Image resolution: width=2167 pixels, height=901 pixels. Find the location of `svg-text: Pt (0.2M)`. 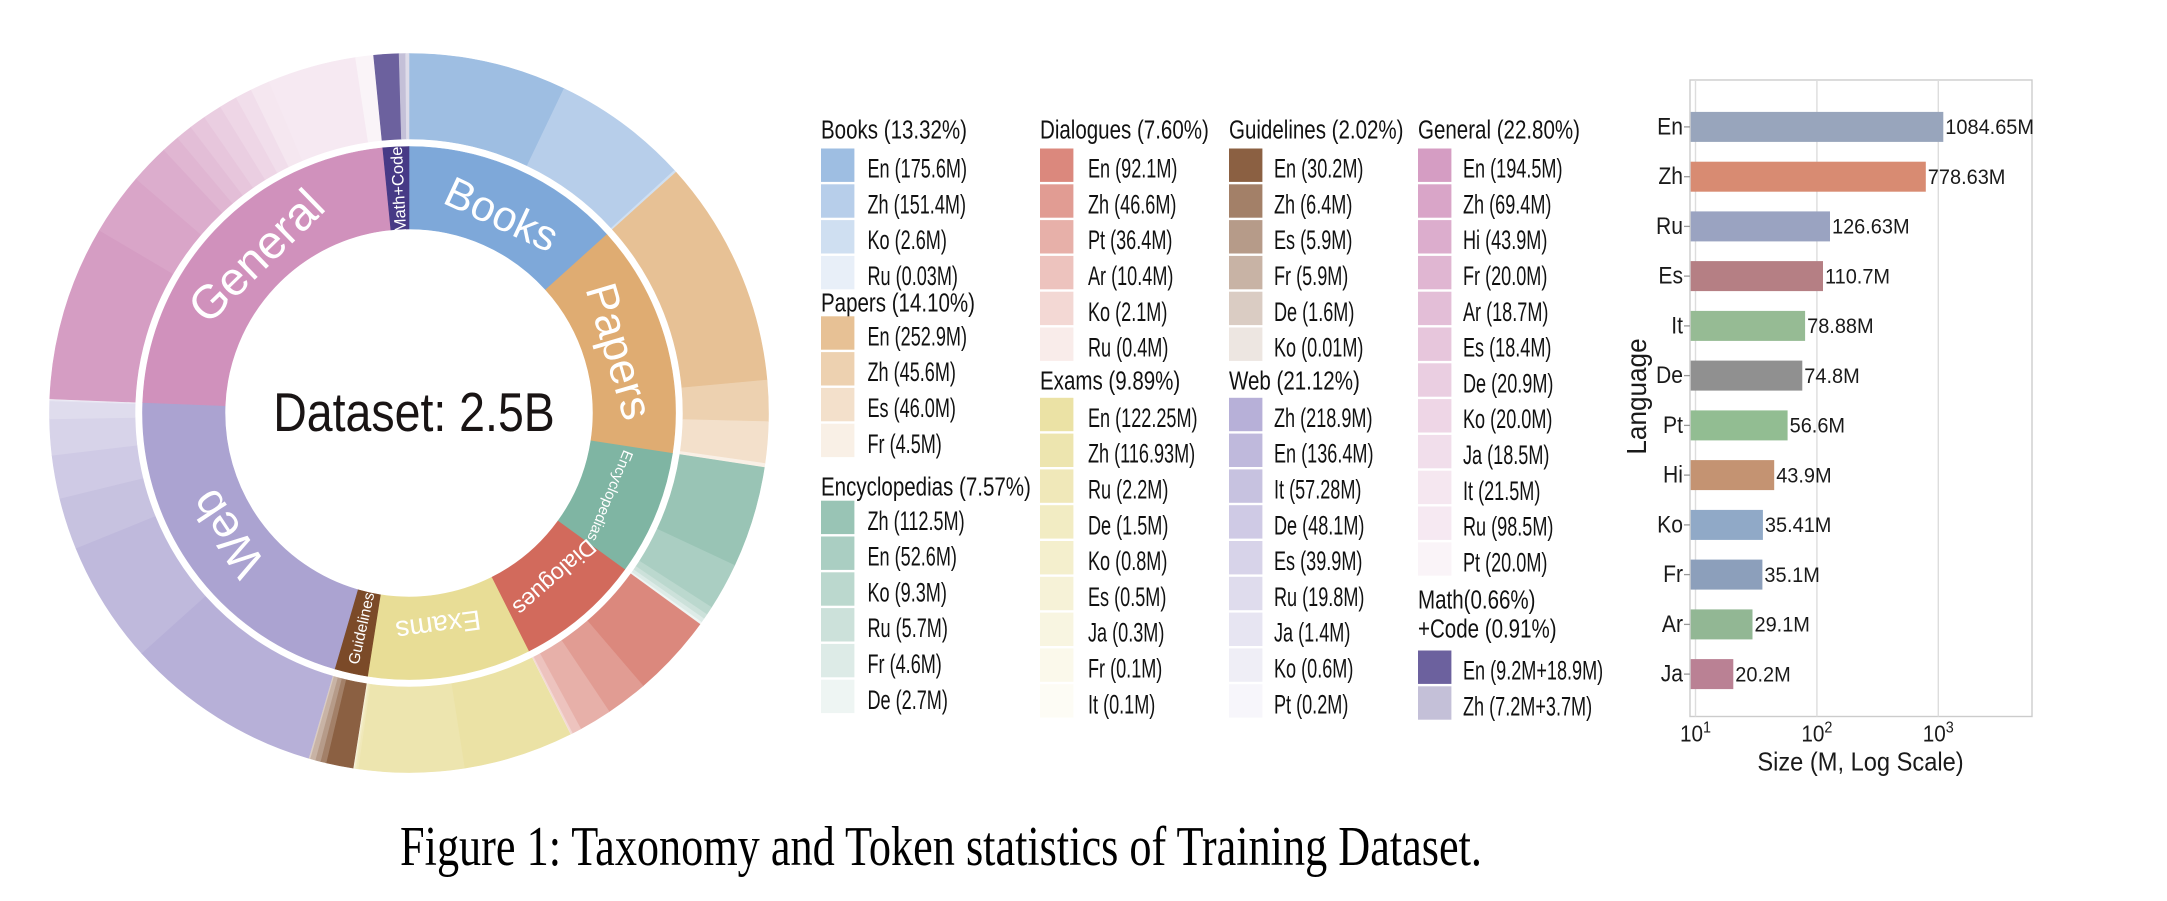

svg-text: Pt (0.2M) is located at coordinates (1311, 704).